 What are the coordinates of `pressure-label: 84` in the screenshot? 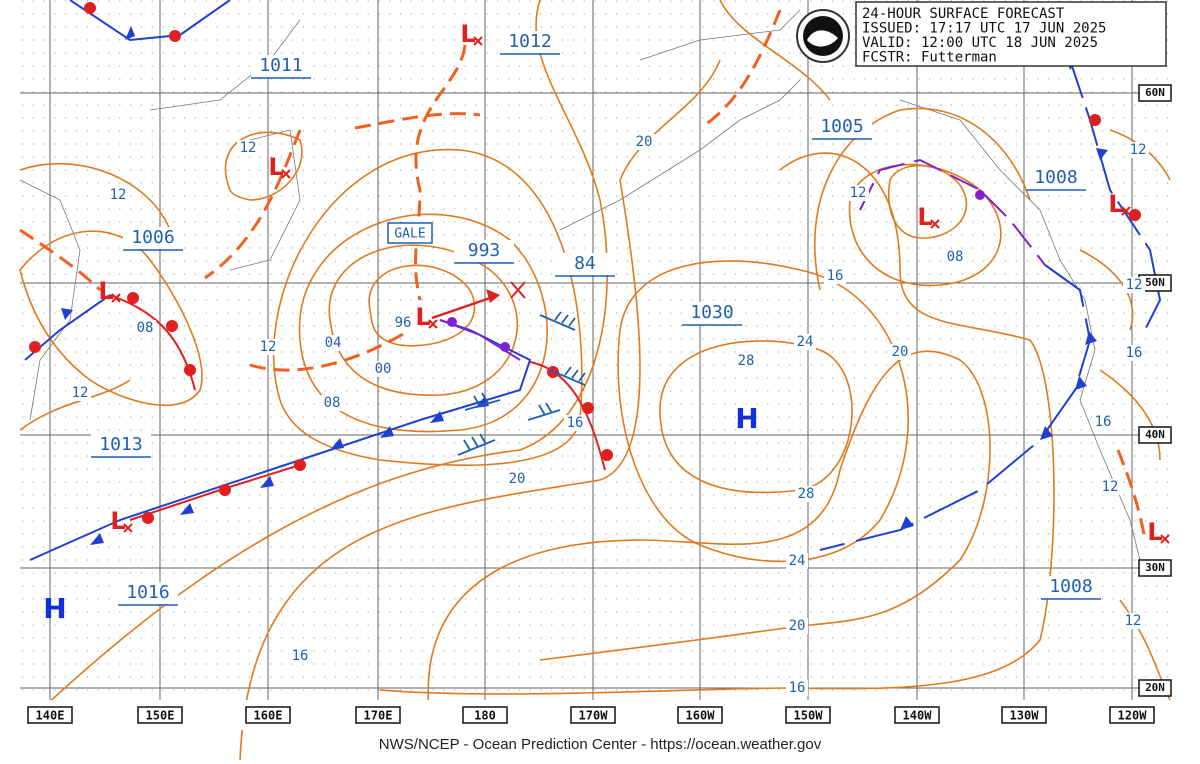 It's located at (585, 263).